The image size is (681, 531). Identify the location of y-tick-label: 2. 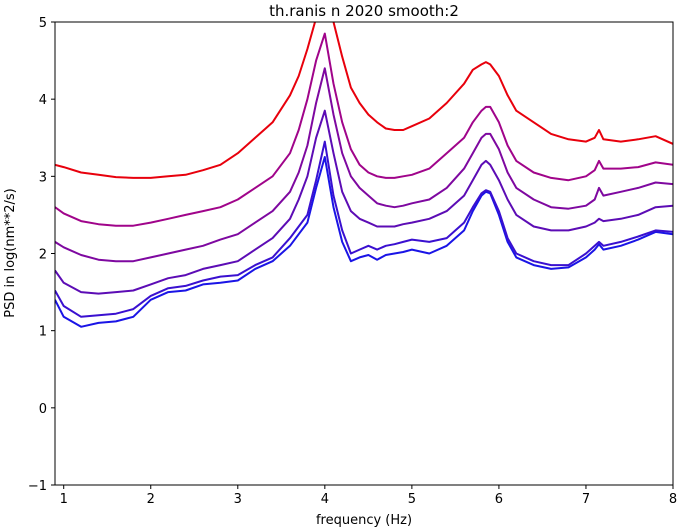
(43, 255).